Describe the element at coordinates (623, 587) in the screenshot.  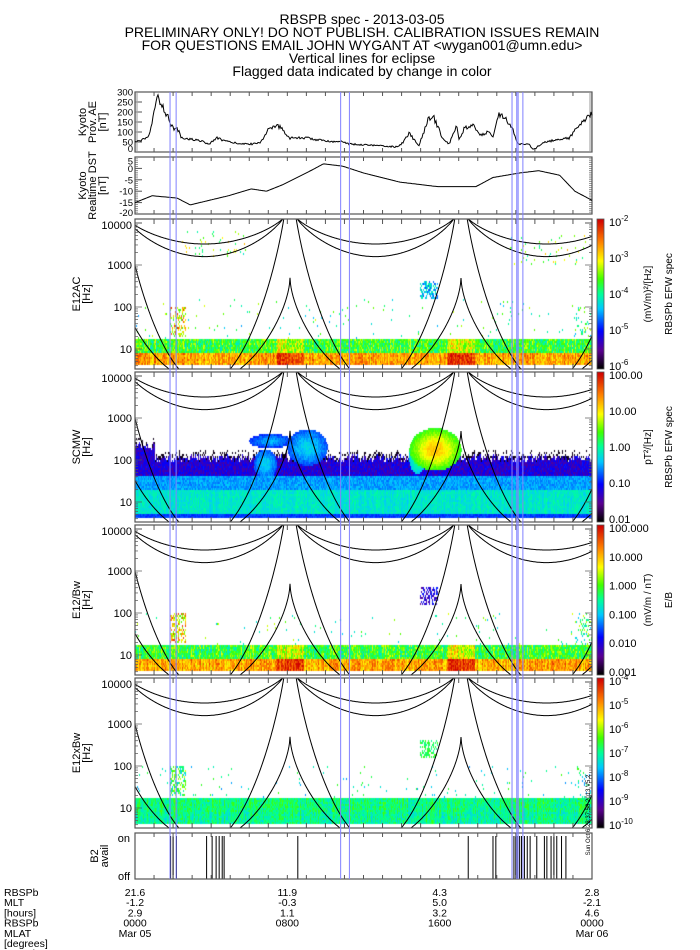
I see `colorbar-tick-label: 1.000` at that location.